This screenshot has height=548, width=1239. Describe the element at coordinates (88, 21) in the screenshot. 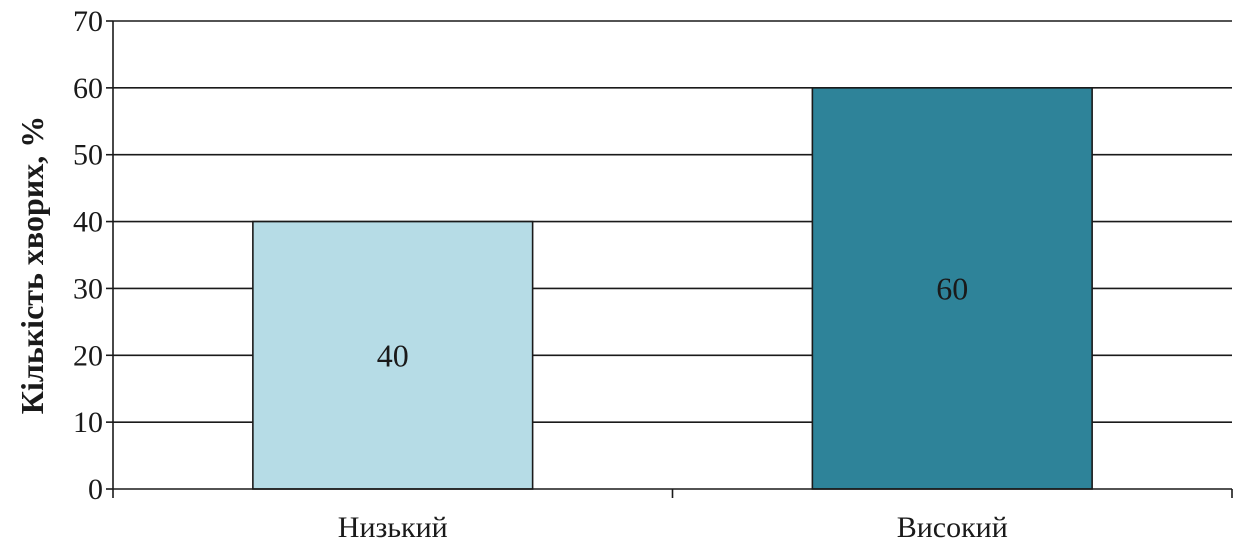

I see `y-tick-label: 70` at that location.